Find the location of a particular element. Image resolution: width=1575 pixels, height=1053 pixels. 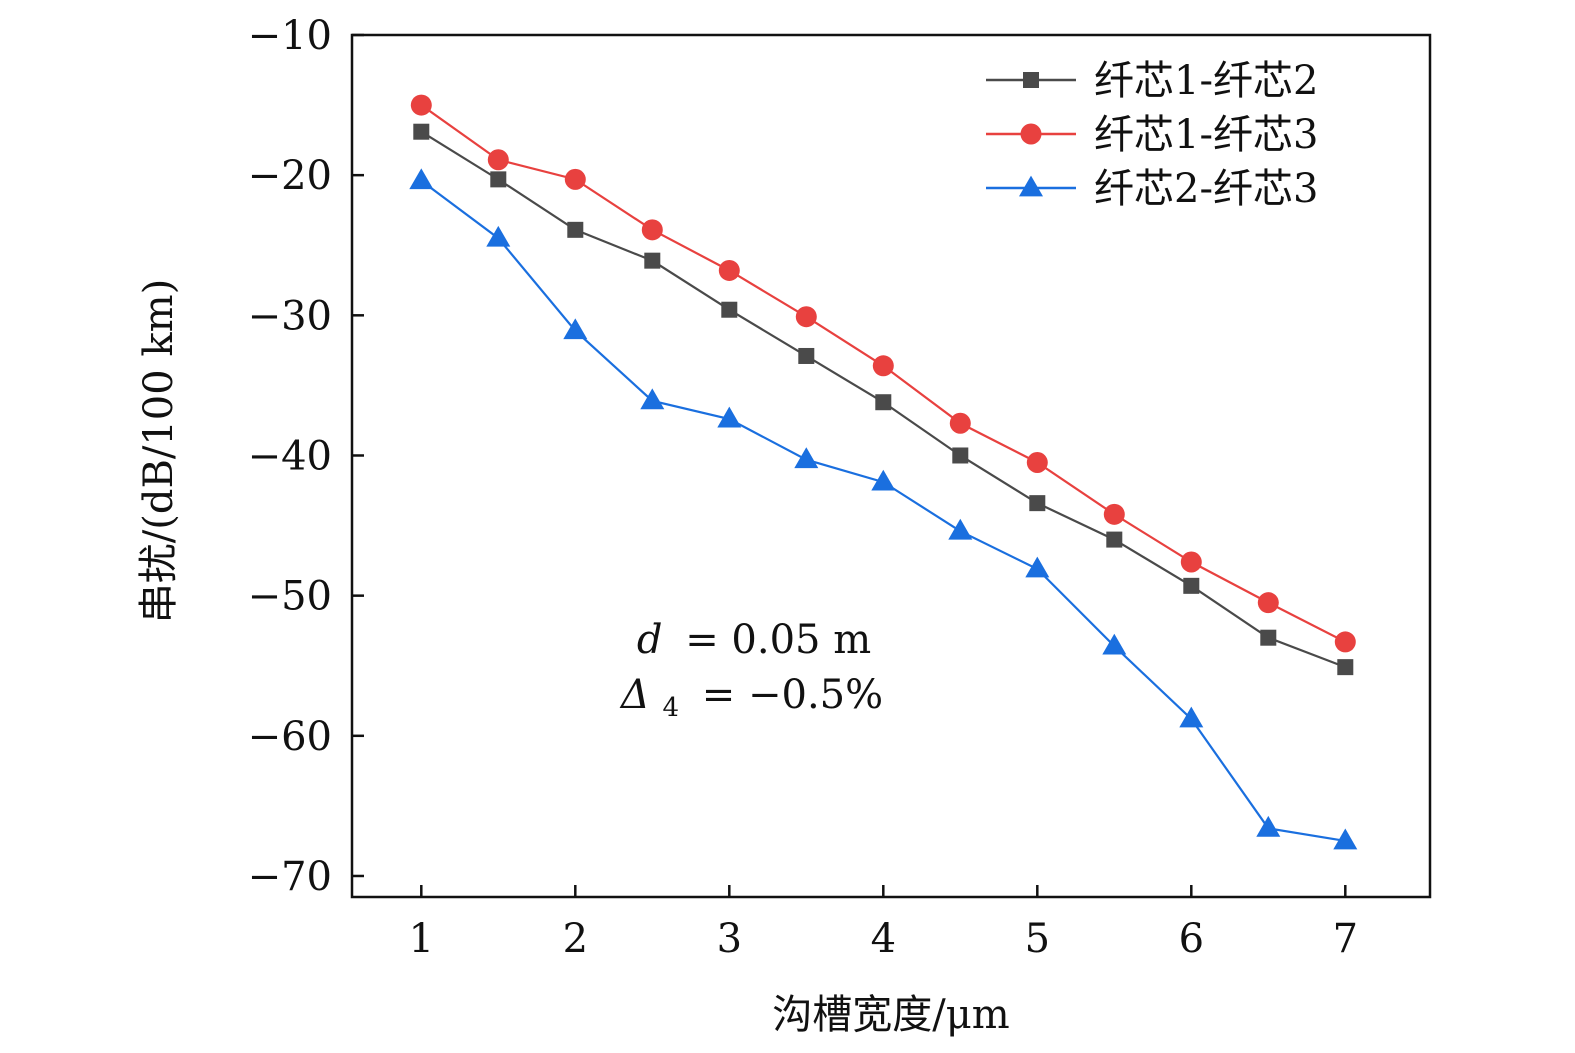

legend-entry: 纤芯2-纤芯3 is located at coordinates (1152, 189).